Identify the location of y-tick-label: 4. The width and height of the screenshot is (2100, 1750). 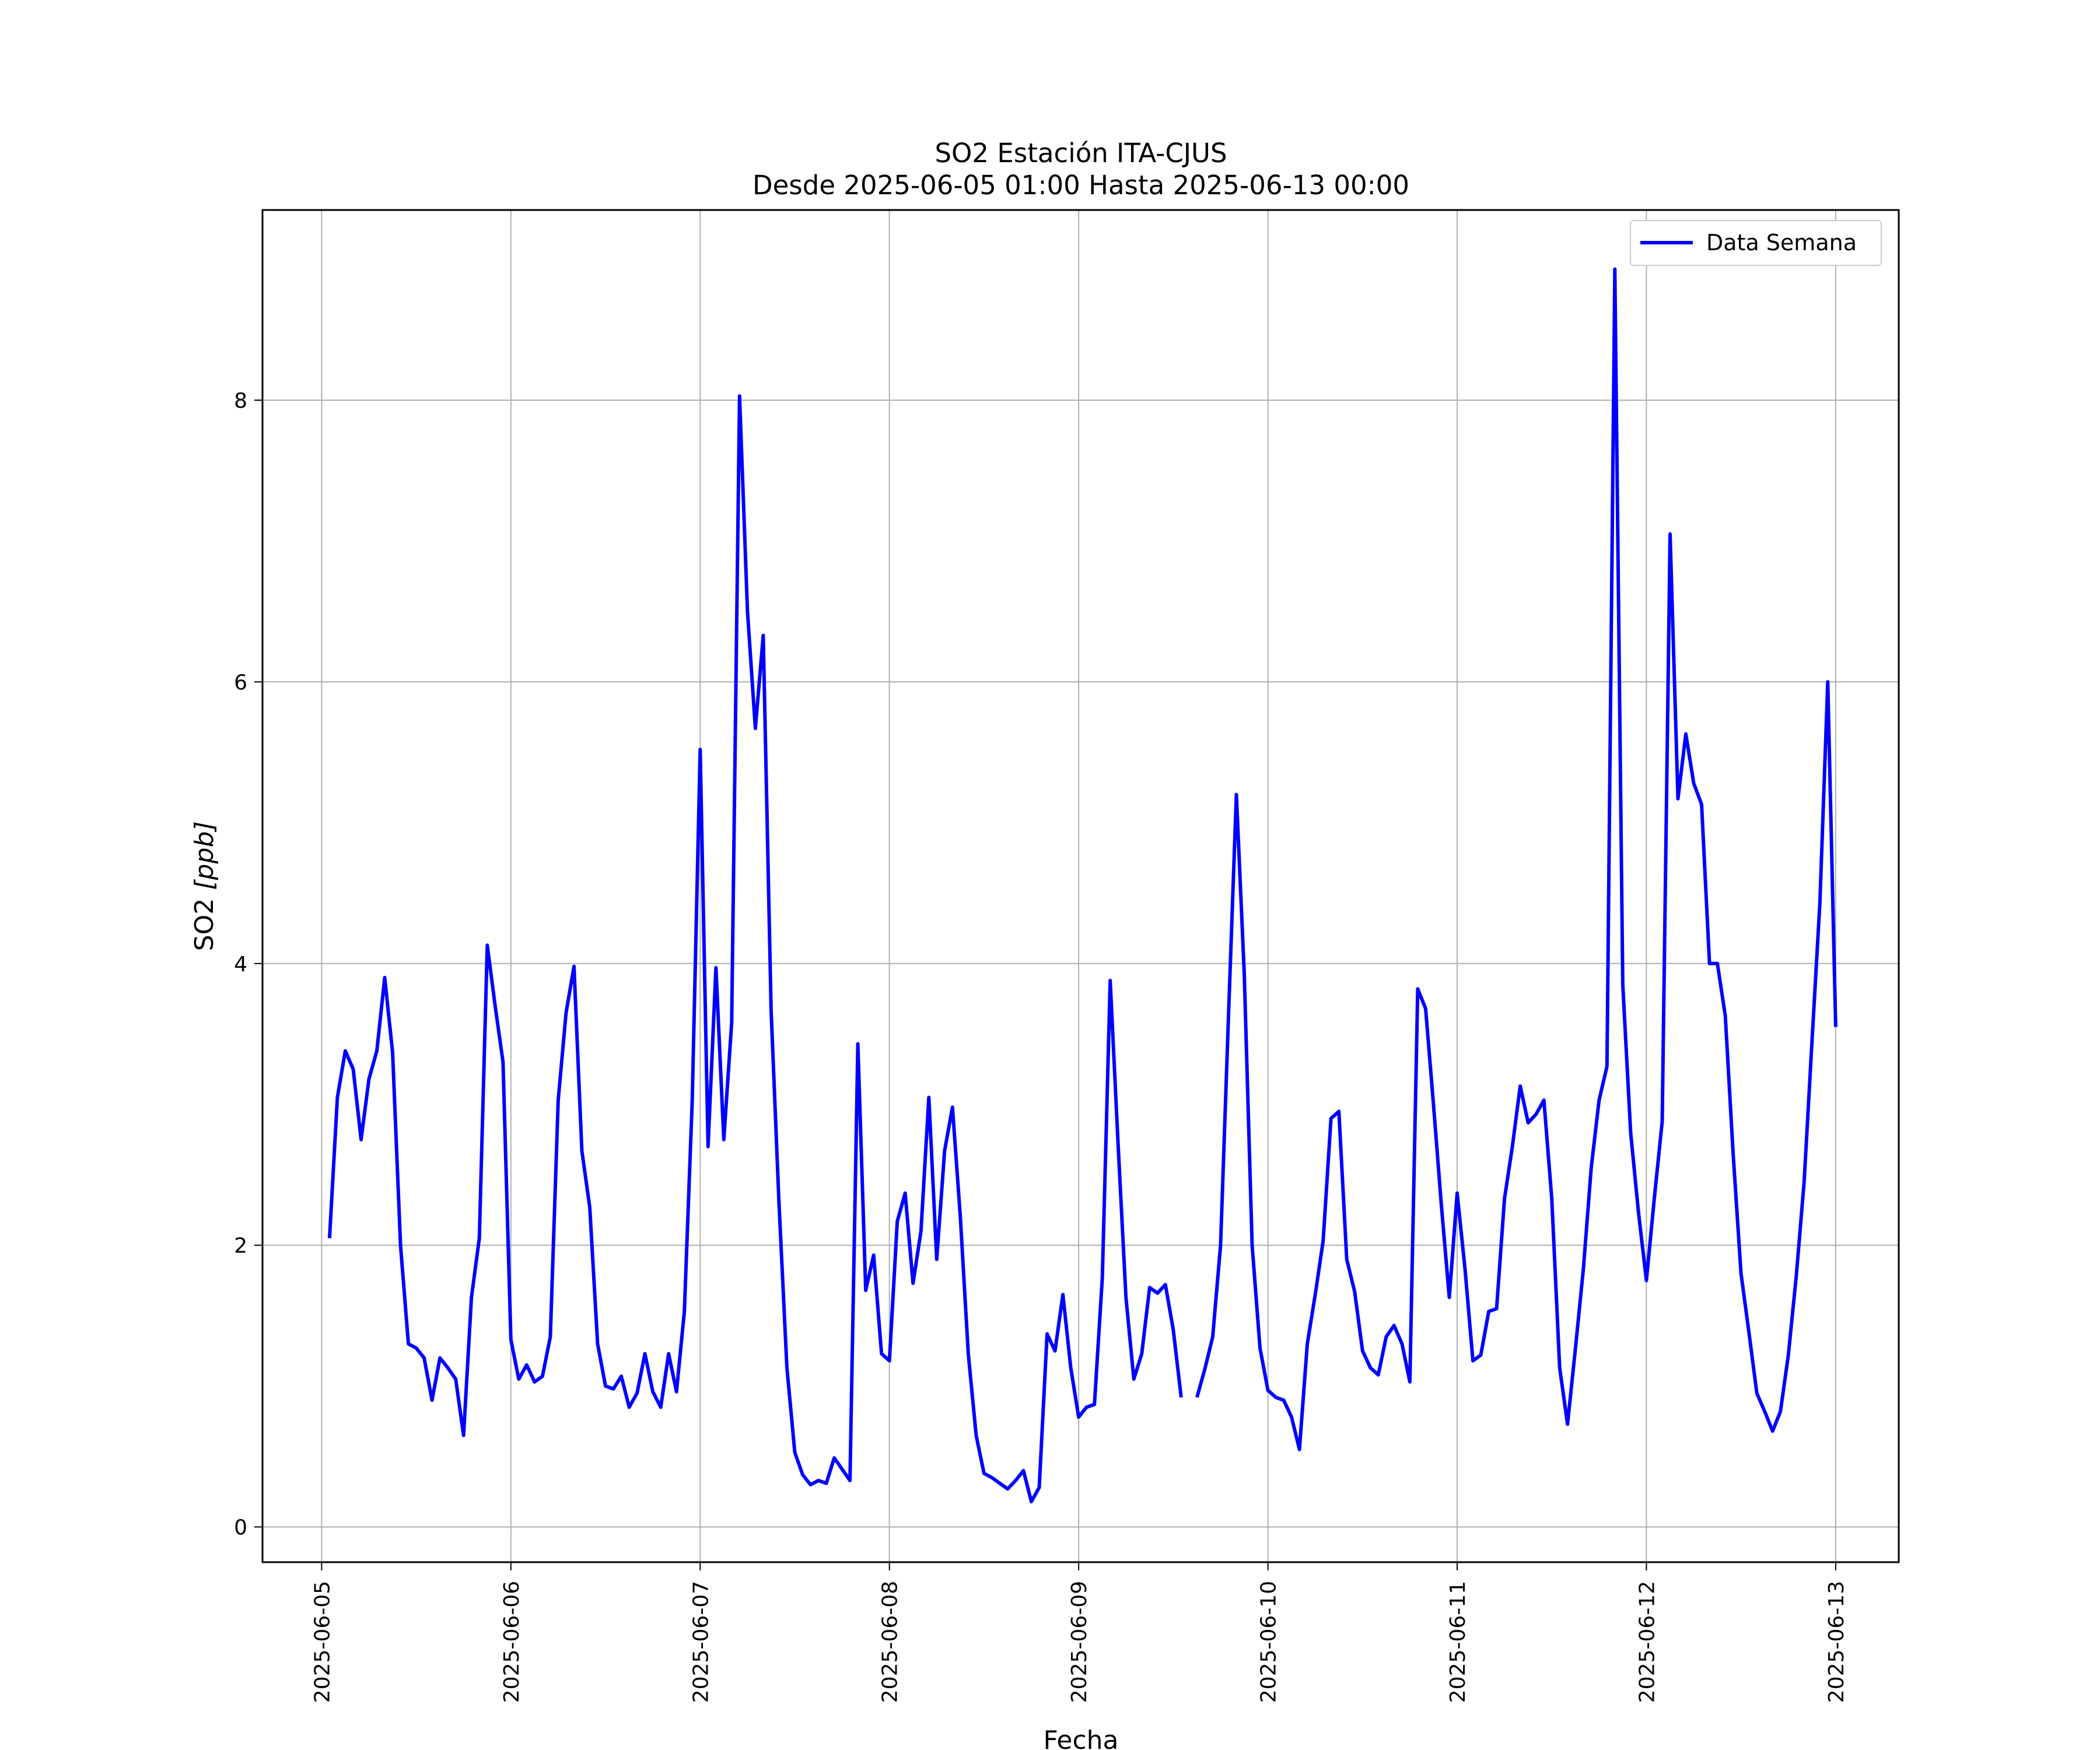
(240, 965).